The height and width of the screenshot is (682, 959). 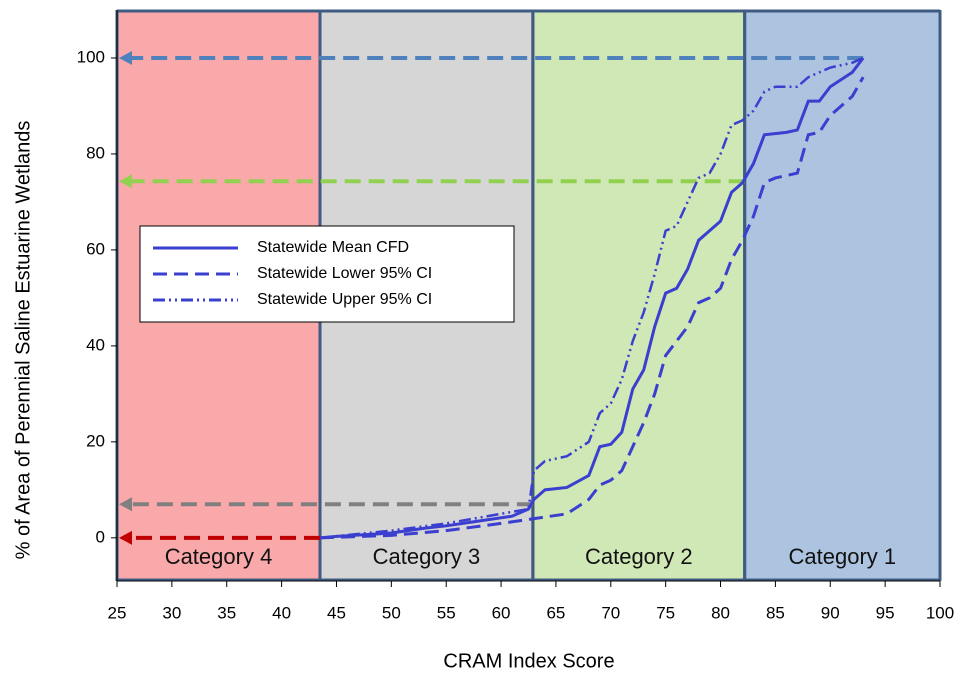 I want to click on x-tick-label: 60, so click(x=501, y=612).